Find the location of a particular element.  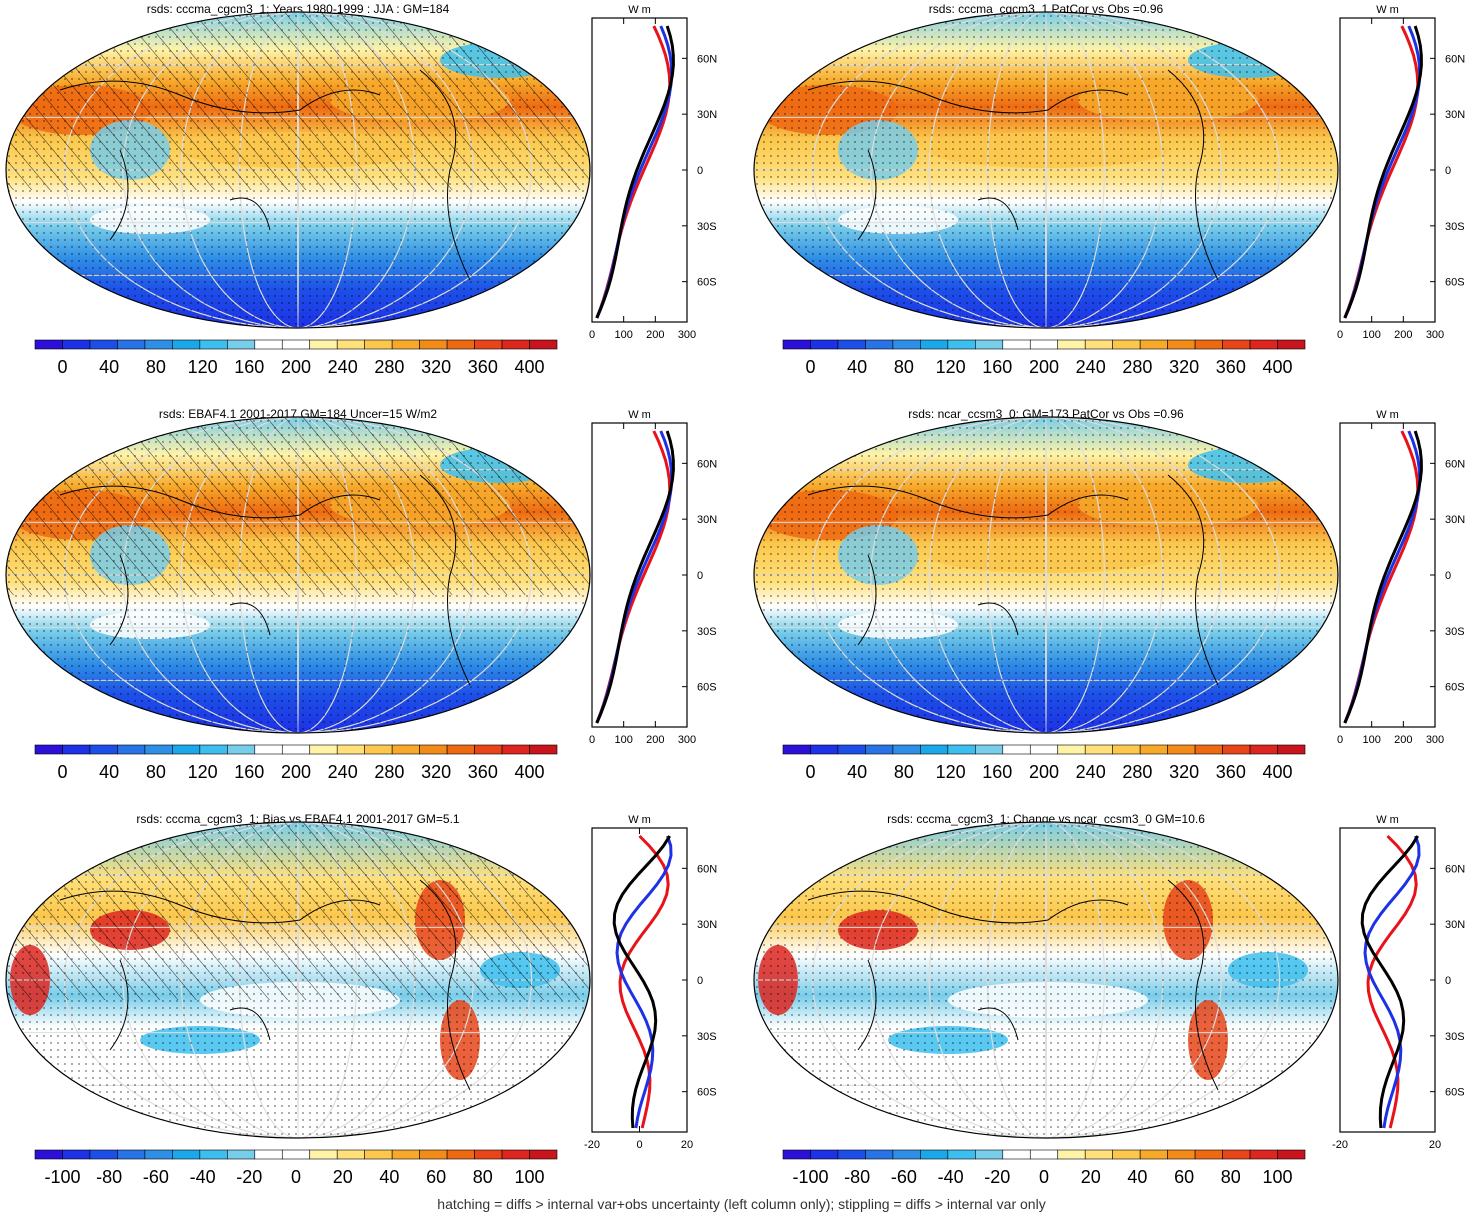

map-field is located at coordinates (298, 170).